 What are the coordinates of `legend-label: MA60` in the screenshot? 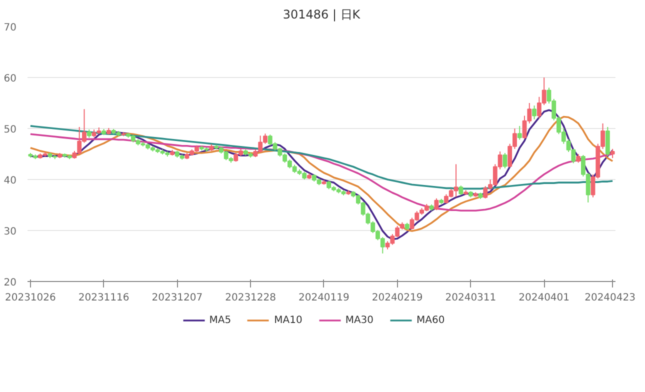 It's located at (430, 320).